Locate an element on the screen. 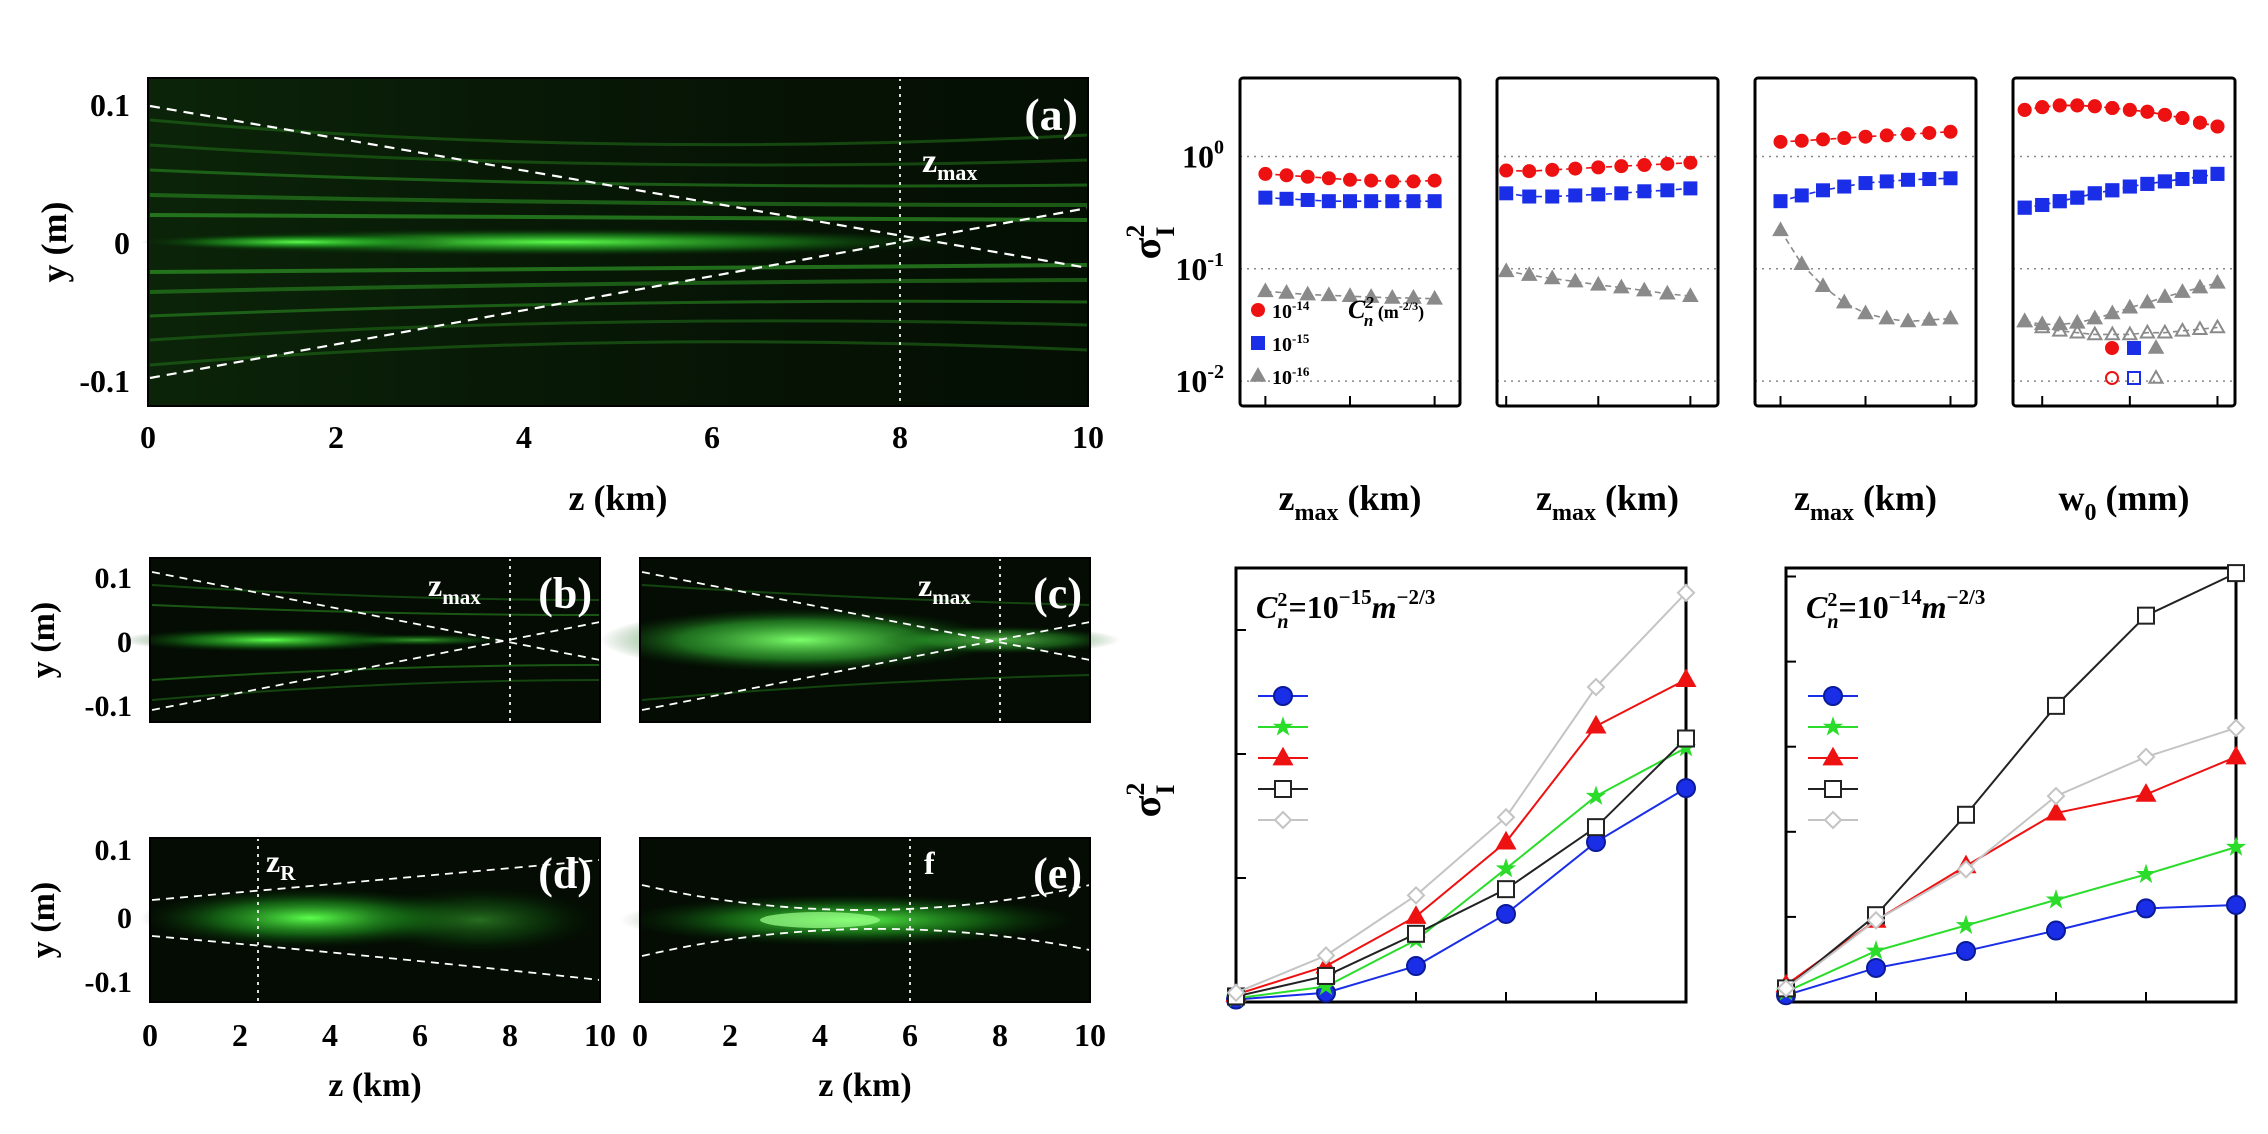  panel-a-yticks: 0.1 0 -0.1 is located at coordinates (104, 243).